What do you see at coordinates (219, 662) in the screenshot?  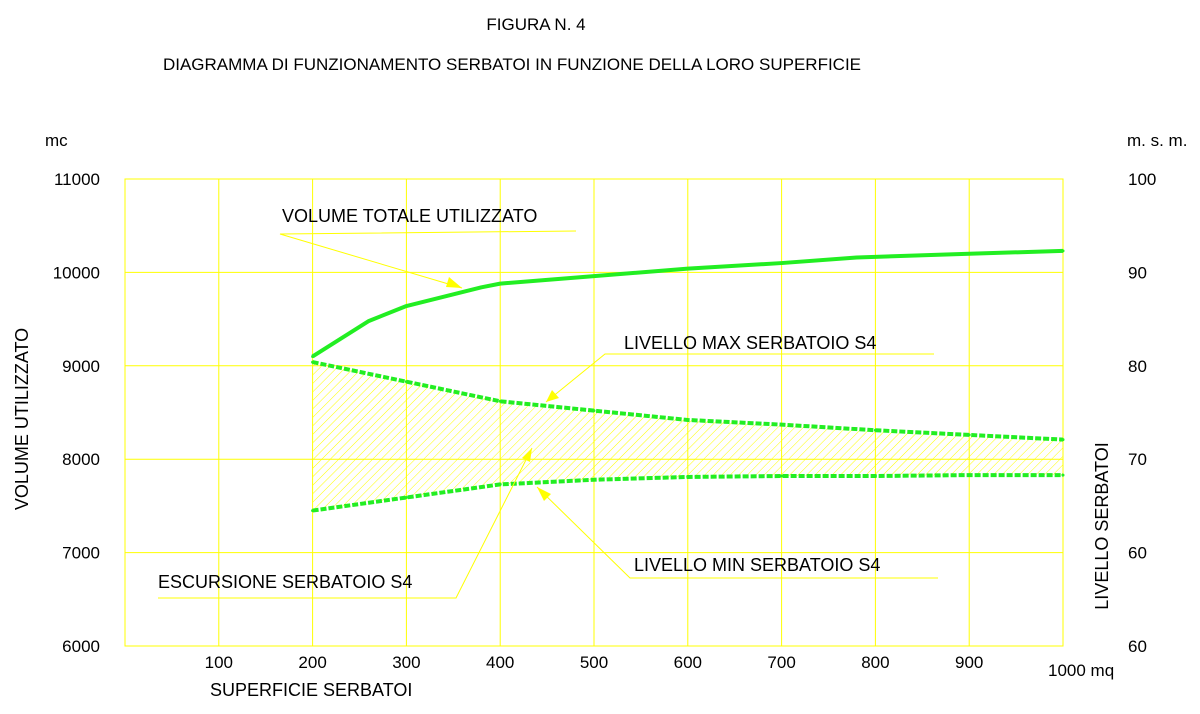 I see `x-tick-label: 100` at bounding box center [219, 662].